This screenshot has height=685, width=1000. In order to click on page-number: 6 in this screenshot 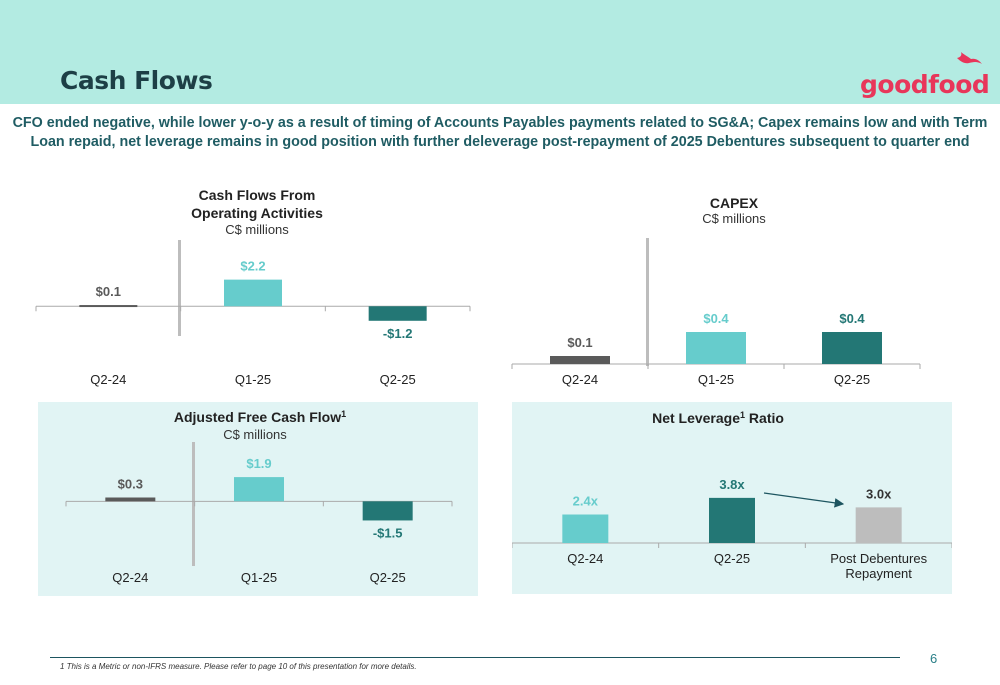, I will do `click(934, 658)`.